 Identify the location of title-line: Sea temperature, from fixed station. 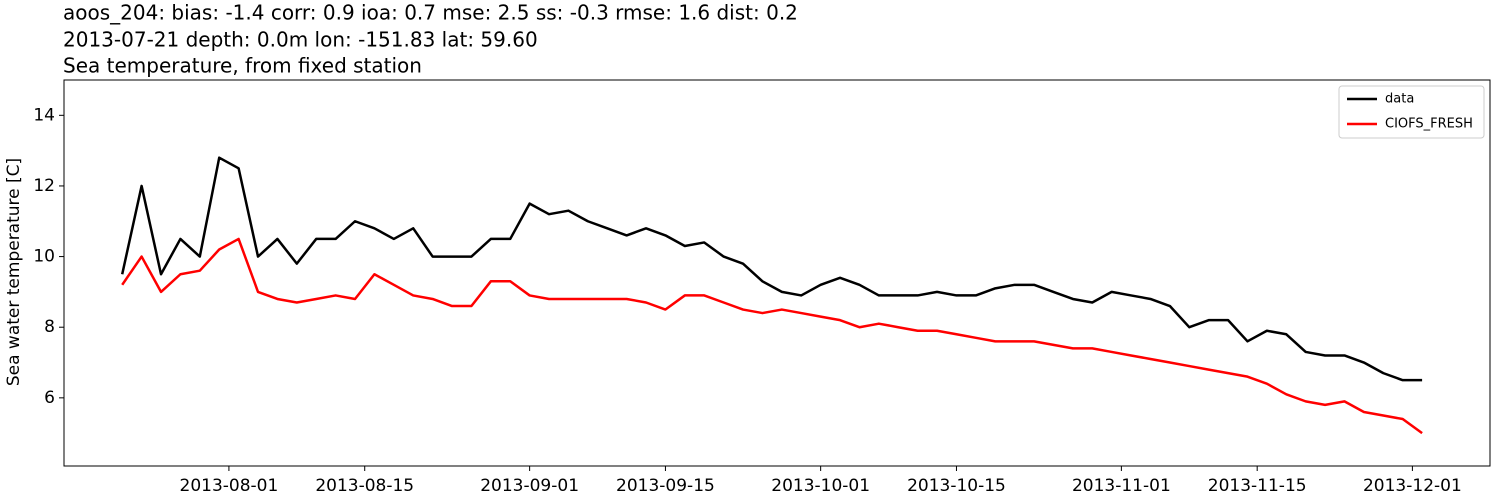
(242, 66).